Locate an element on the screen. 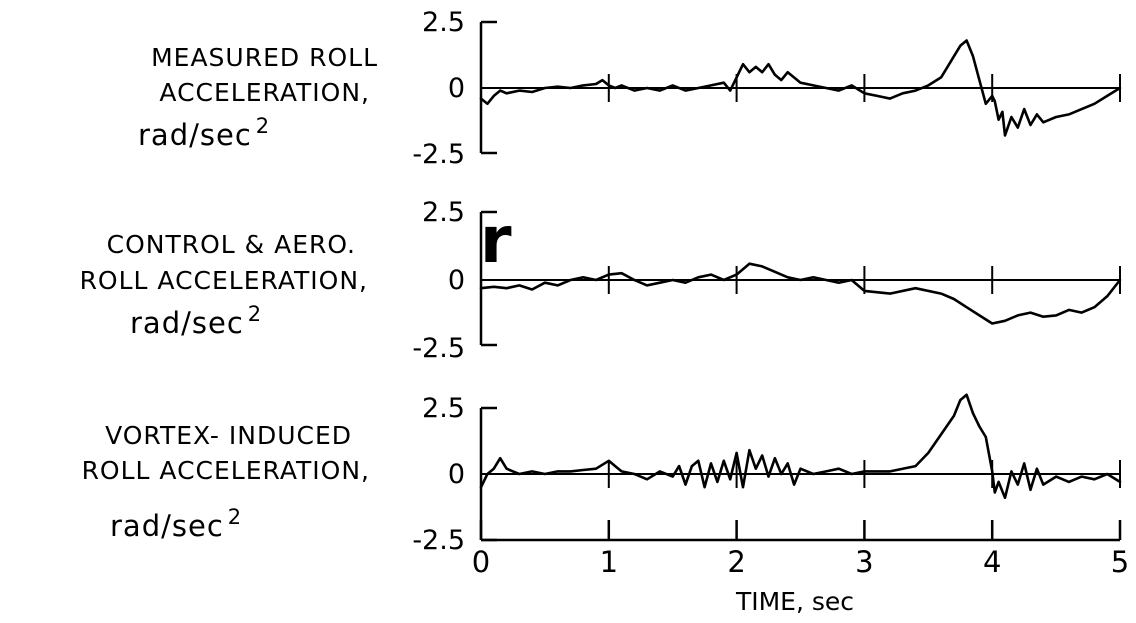 This screenshot has height=623, width=1136. x-axis-tick-label-4: 4 is located at coordinates (992, 562).